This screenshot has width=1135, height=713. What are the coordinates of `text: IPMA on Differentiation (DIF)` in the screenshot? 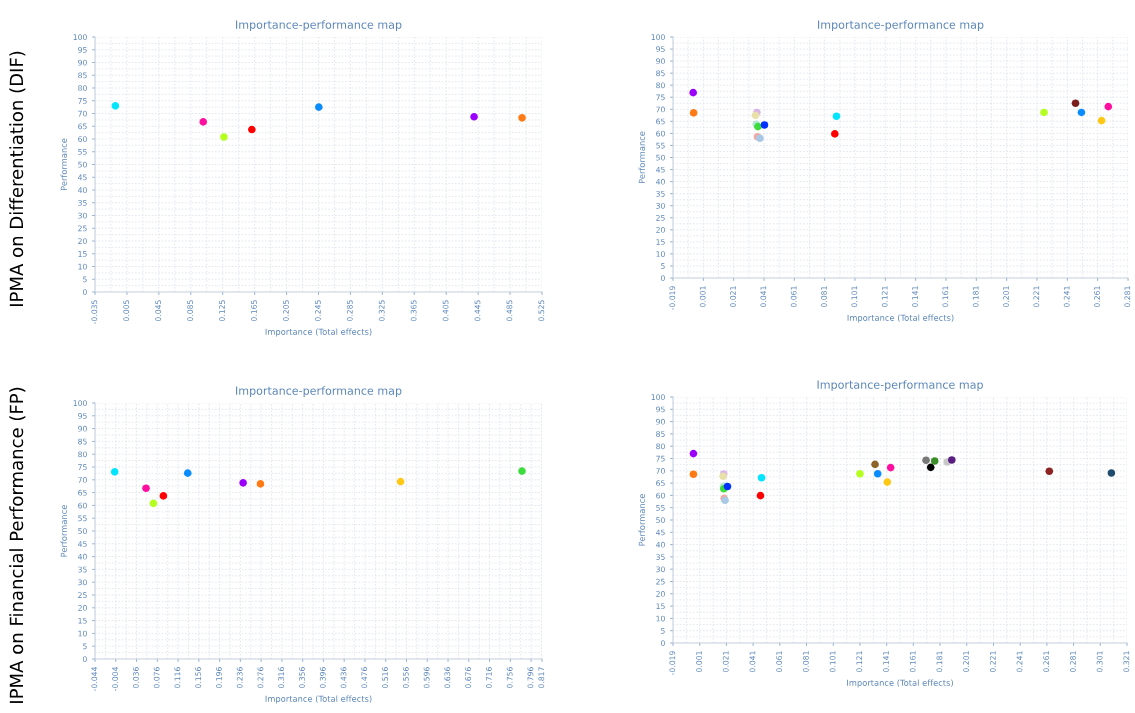 It's located at (17, 179).